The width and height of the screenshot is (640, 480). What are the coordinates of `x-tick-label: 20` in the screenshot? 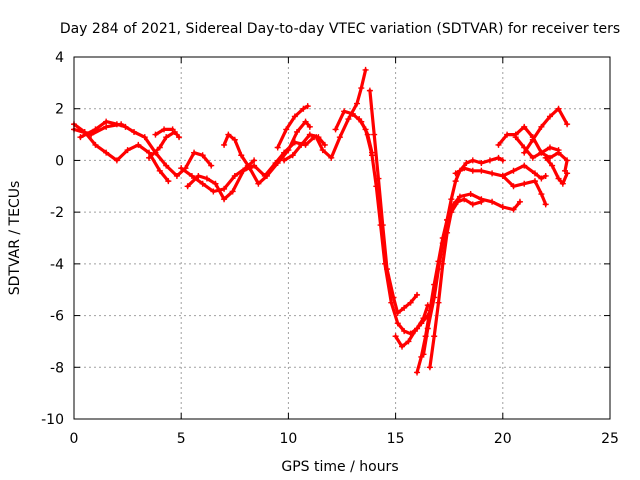 It's located at (503, 439).